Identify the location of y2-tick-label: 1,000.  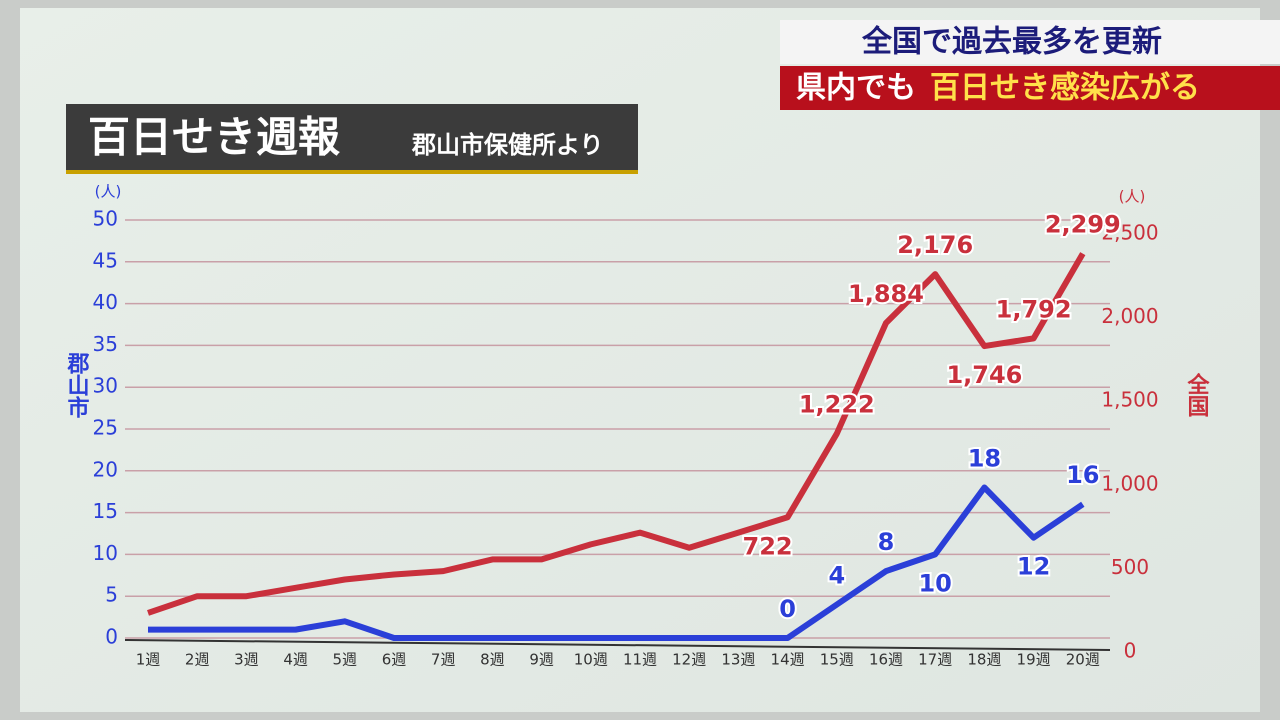
(1129, 483).